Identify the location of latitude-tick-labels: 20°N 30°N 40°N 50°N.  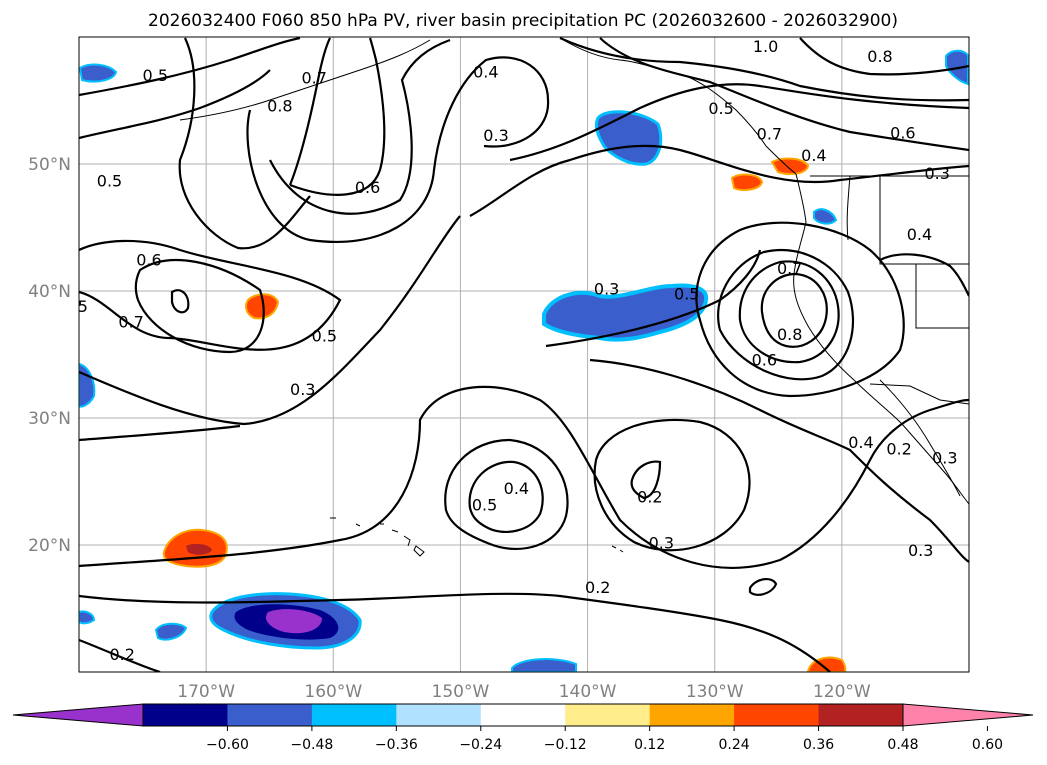
(49, 355).